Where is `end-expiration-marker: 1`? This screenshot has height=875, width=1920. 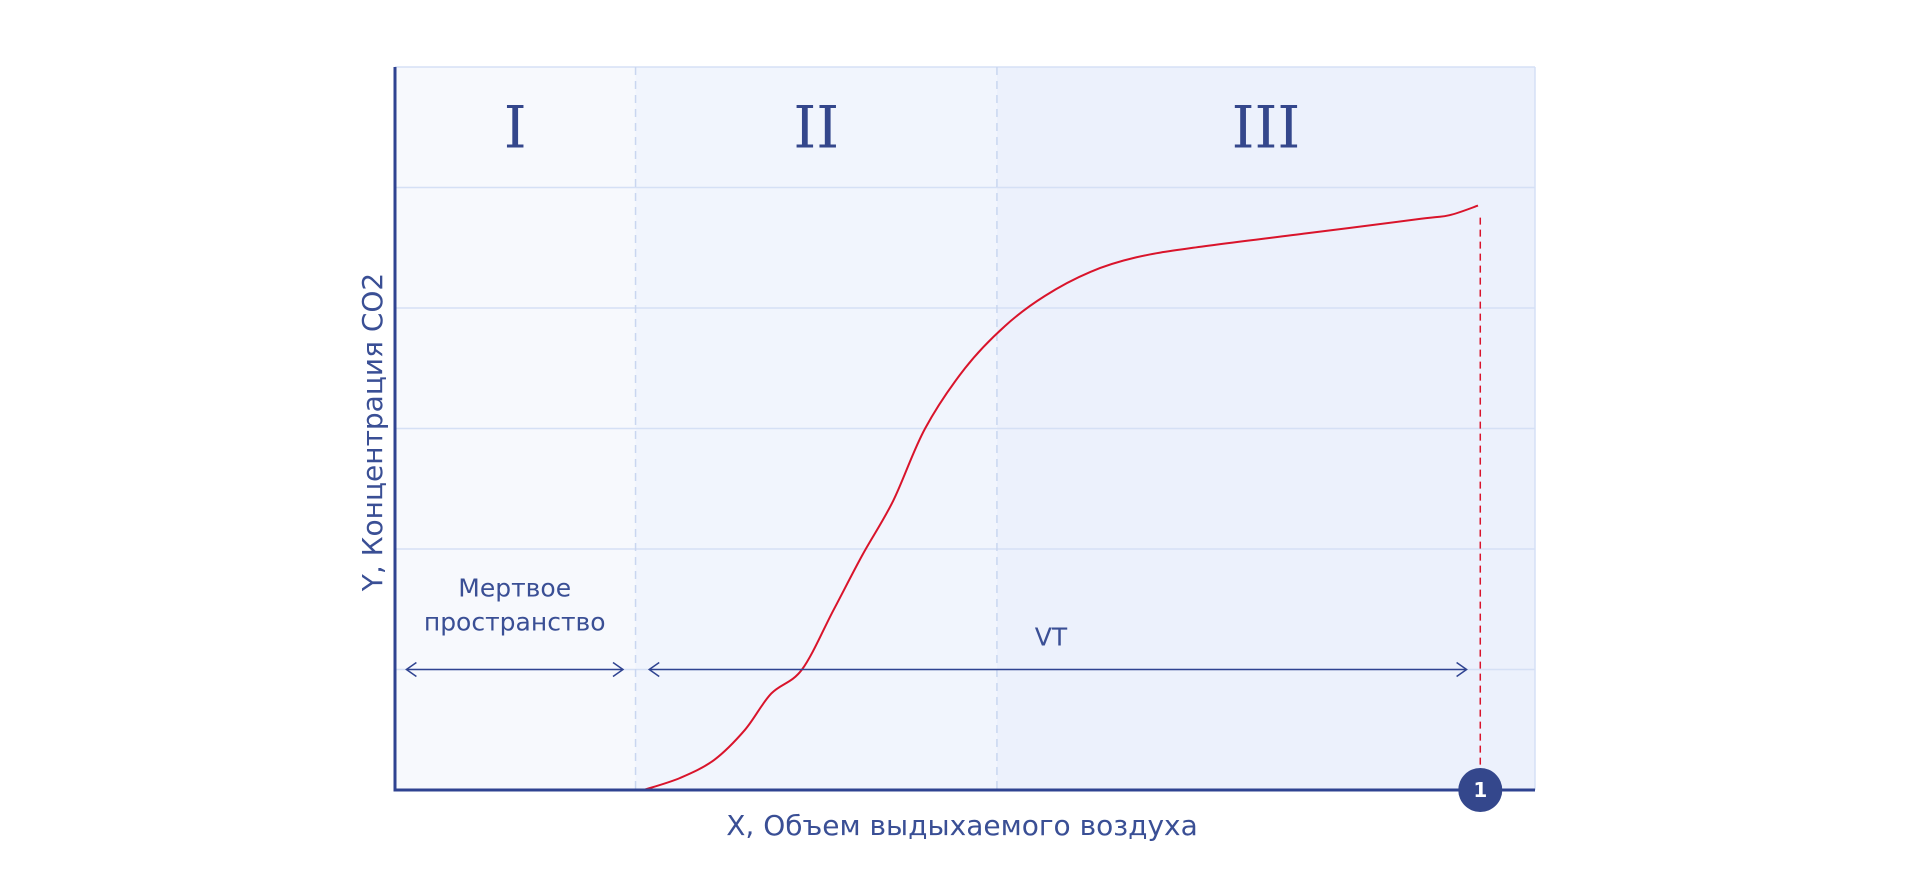
end-expiration-marker: 1 is located at coordinates (1480, 790).